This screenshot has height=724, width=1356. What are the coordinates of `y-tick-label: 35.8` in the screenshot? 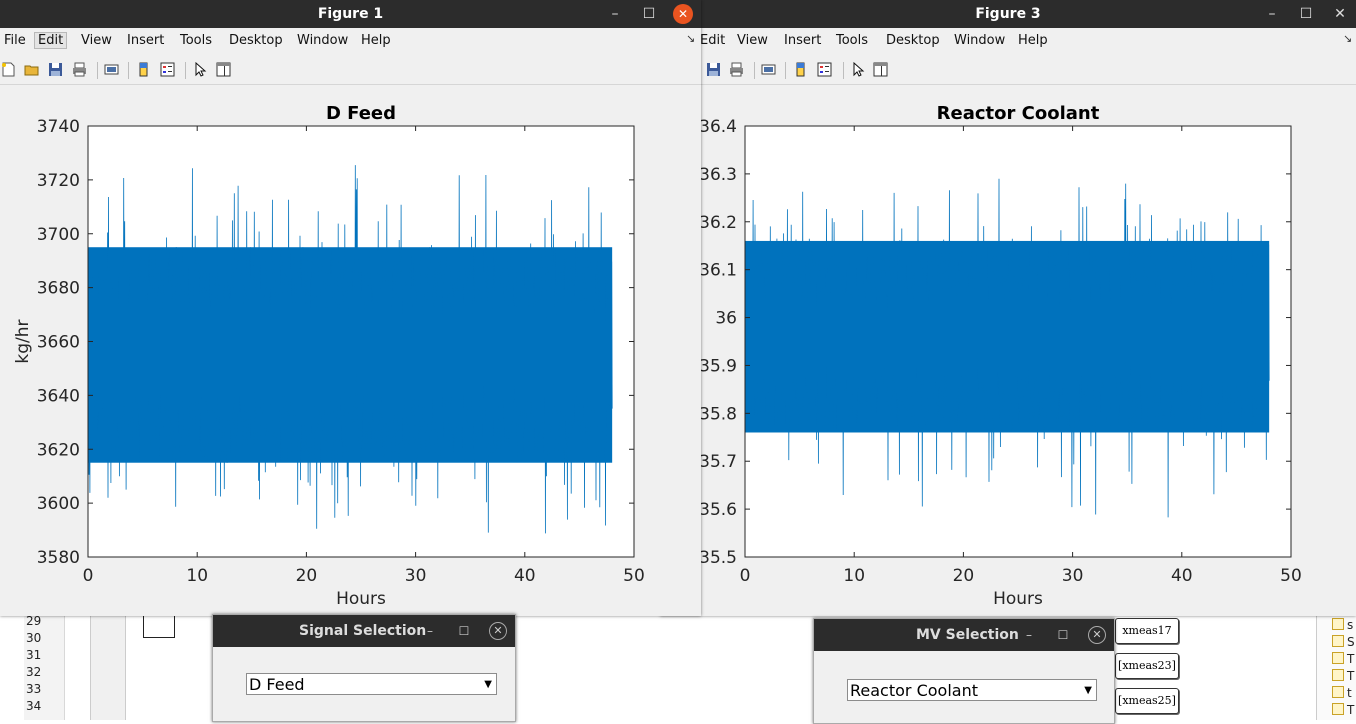 It's located at (718, 414).